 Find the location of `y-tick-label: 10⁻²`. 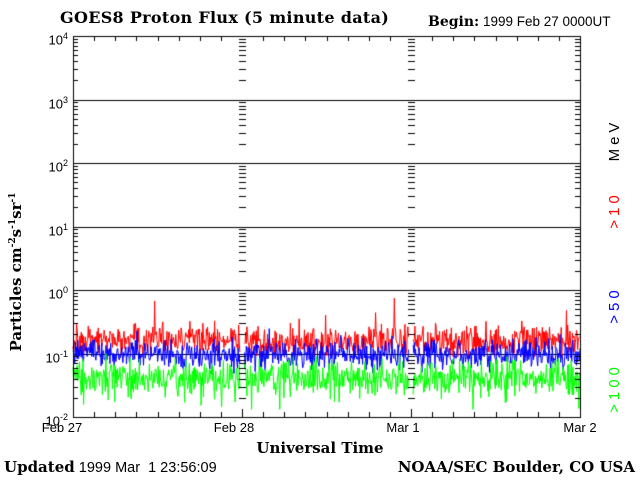

y-tick-label: 10⁻² is located at coordinates (56, 420).